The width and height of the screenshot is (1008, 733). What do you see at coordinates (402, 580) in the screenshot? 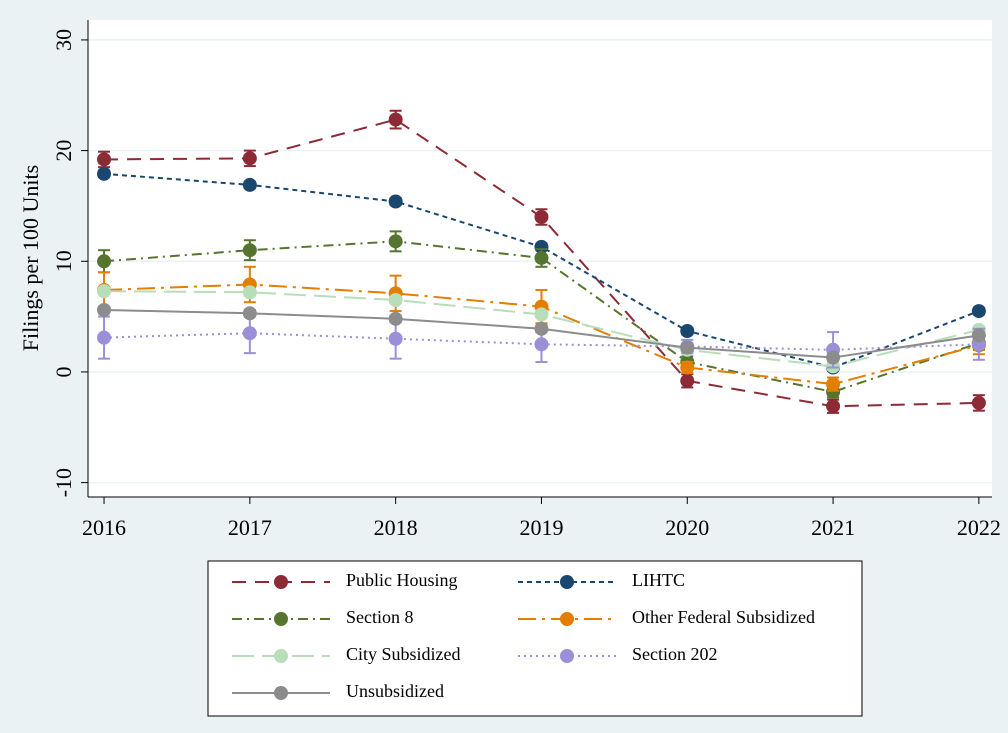
I see `legend-label: Public Housing` at bounding box center [402, 580].